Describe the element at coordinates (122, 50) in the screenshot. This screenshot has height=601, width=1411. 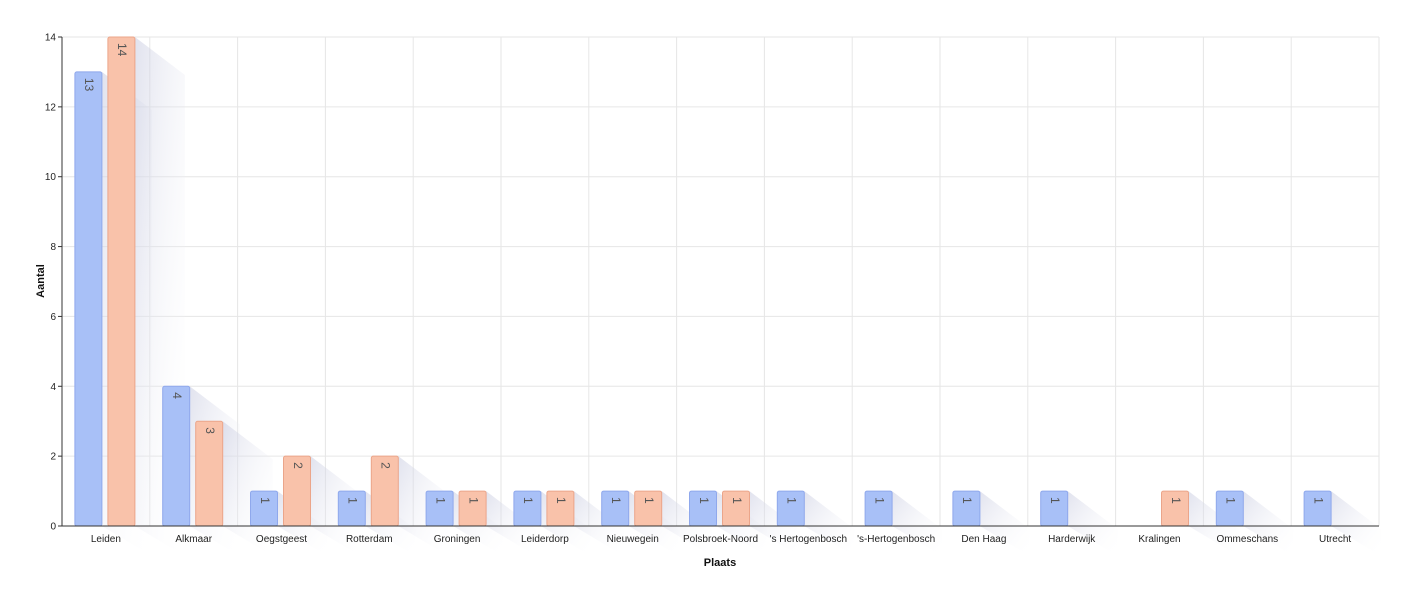
I see `bar-value-label: 14` at that location.